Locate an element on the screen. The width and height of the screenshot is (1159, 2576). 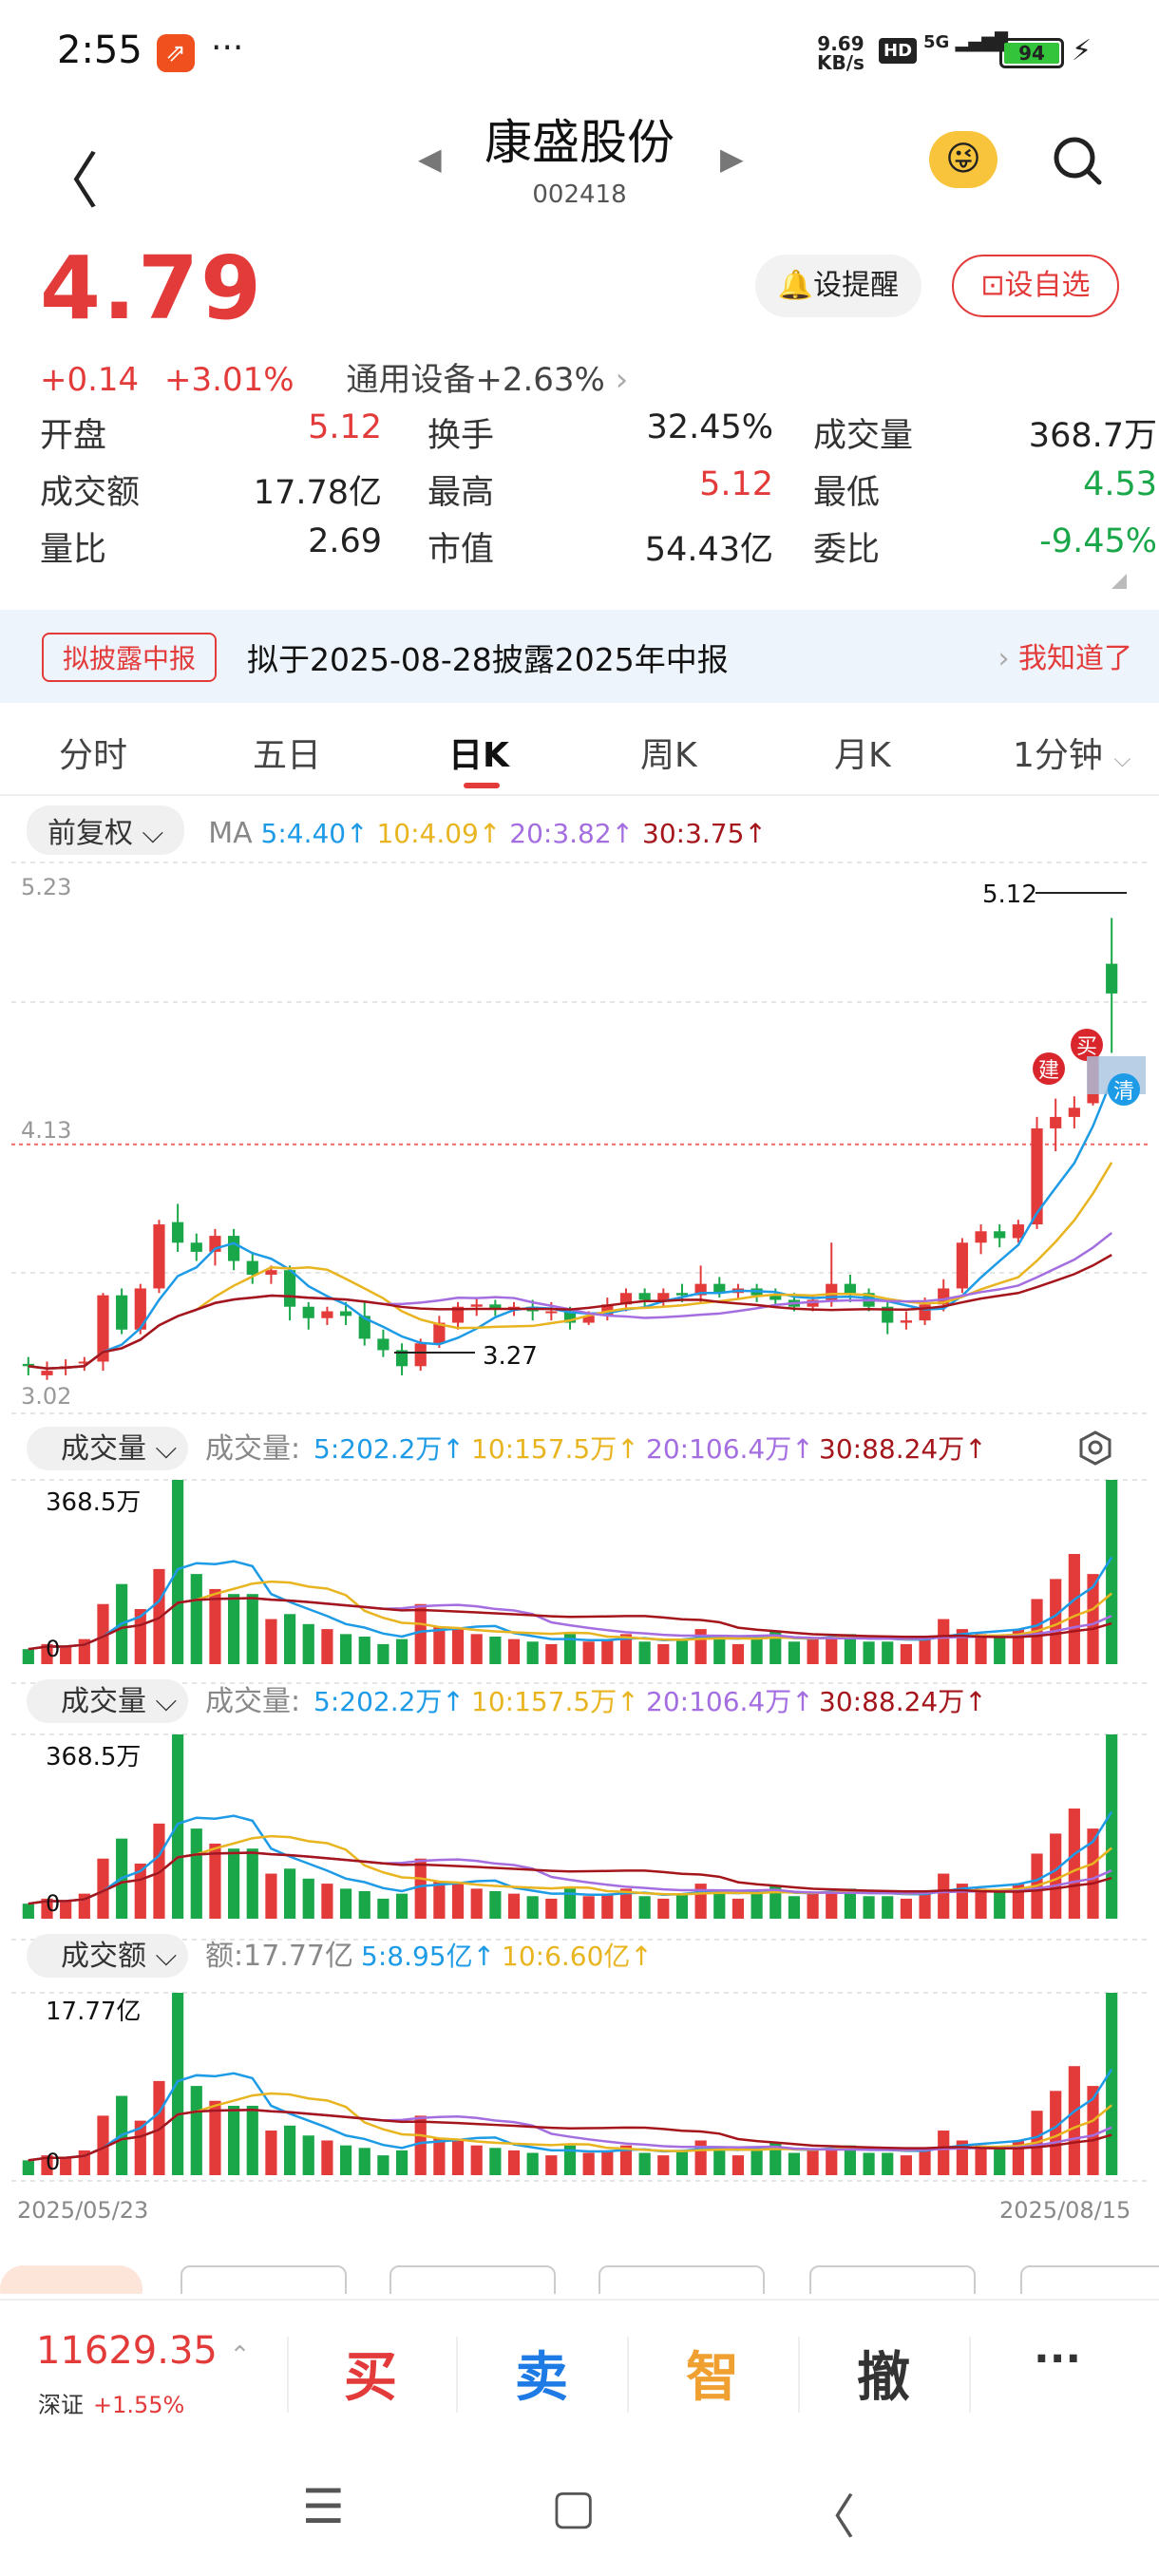
vol1-ma20: 20:106.4万↑ is located at coordinates (730, 1449).